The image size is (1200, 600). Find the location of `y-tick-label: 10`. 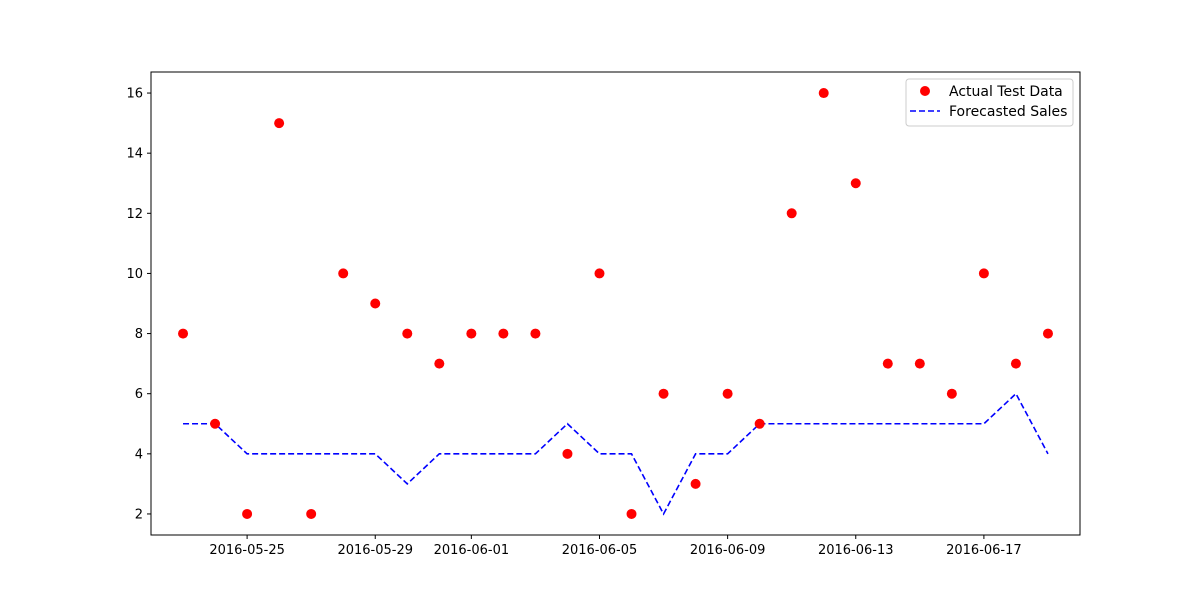

y-tick-label: 10 is located at coordinates (134, 274).